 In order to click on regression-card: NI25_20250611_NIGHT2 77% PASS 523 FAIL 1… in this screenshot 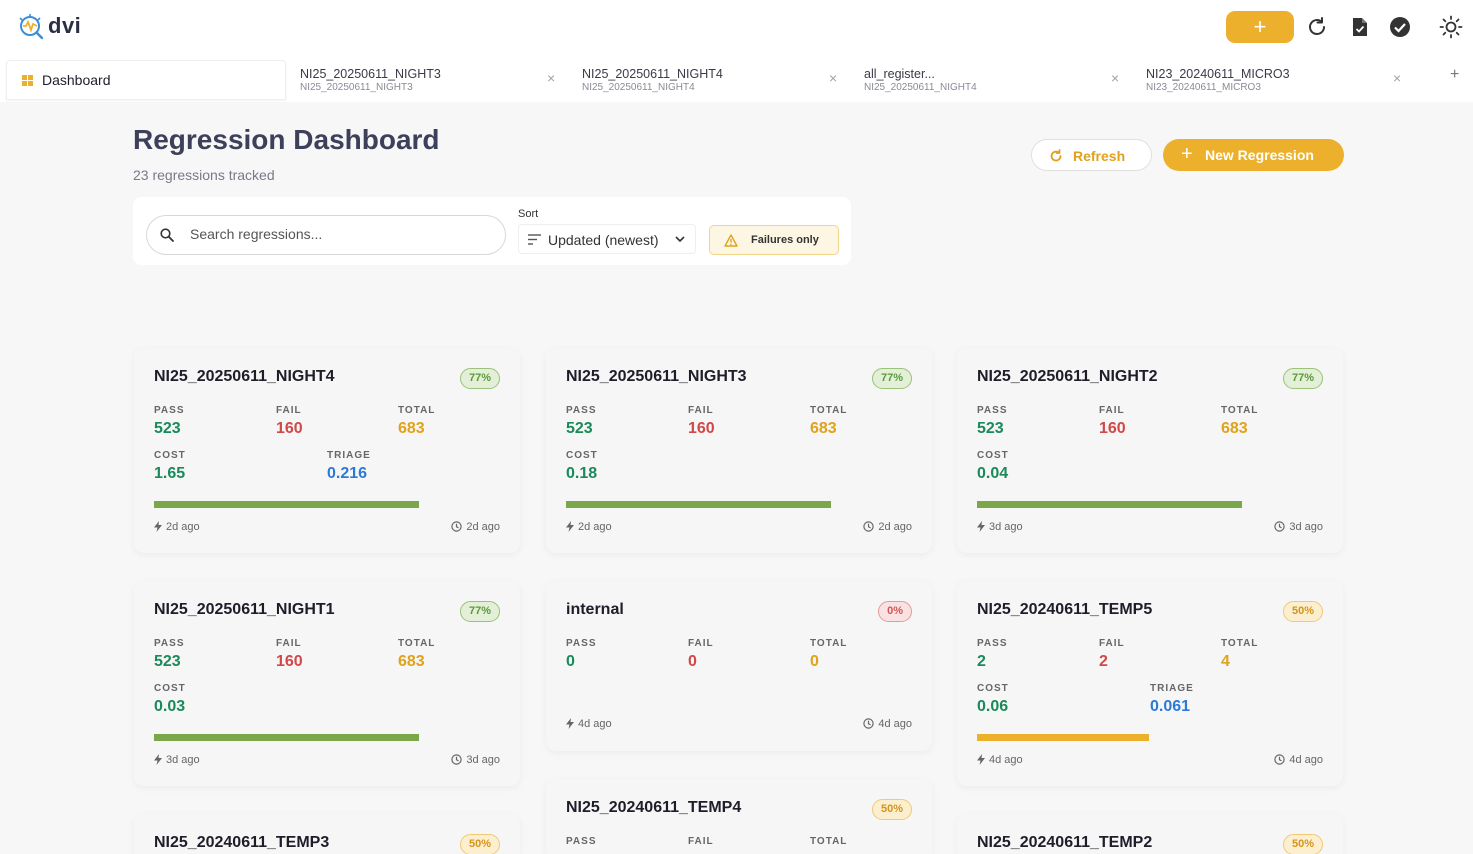, I will do `click(1150, 450)`.